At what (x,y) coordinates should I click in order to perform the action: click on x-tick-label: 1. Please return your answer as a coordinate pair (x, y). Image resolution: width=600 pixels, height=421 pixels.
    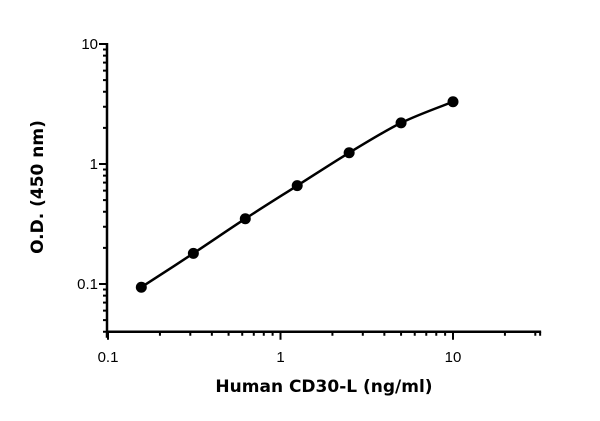
    Looking at the image, I should click on (280, 357).